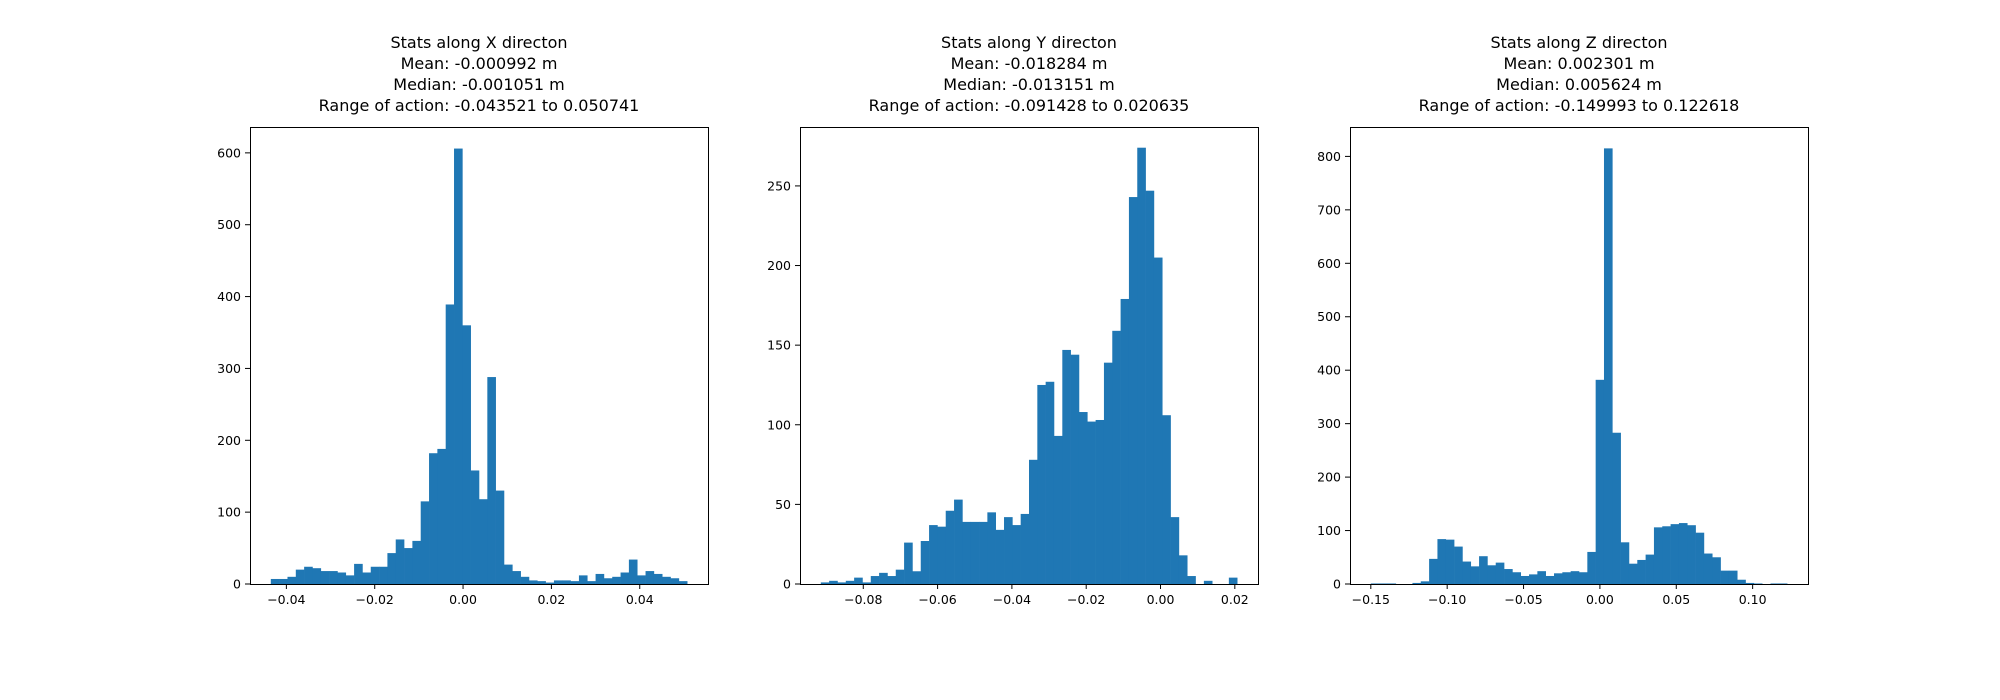  Describe the element at coordinates (1337, 584) in the screenshot. I see `y-tick-label: 0` at that location.